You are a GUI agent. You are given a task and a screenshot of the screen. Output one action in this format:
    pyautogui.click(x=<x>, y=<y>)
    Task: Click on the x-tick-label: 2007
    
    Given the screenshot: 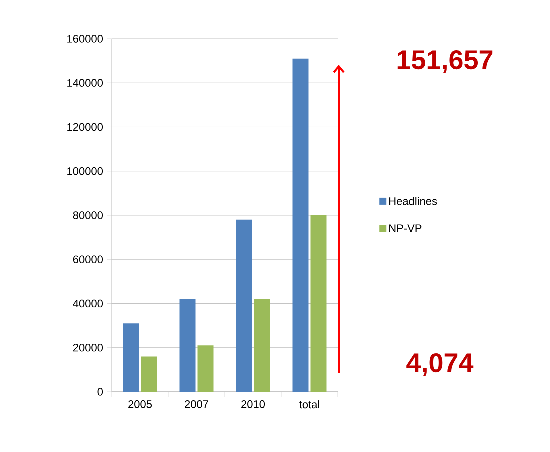 What is the action you would take?
    pyautogui.click(x=196, y=404)
    